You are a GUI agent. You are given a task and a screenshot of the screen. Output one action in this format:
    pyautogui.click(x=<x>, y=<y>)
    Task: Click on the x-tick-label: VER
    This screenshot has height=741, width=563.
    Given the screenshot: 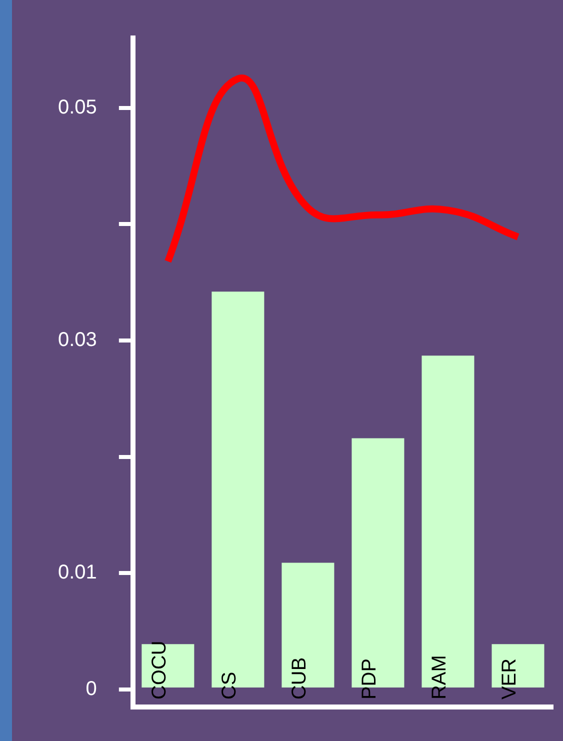 What is the action you would take?
    pyautogui.click(x=509, y=679)
    